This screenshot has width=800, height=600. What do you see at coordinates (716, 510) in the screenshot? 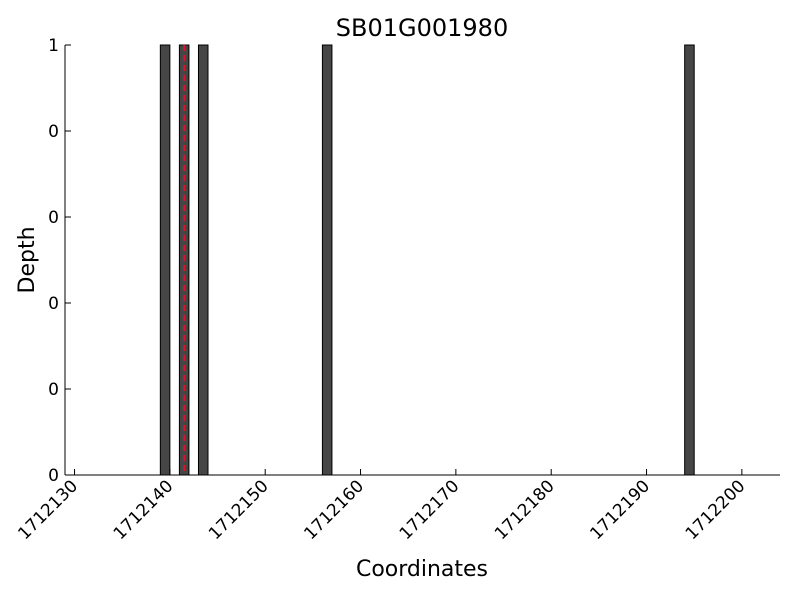
I see `x-tick-label: 1712200` at bounding box center [716, 510].